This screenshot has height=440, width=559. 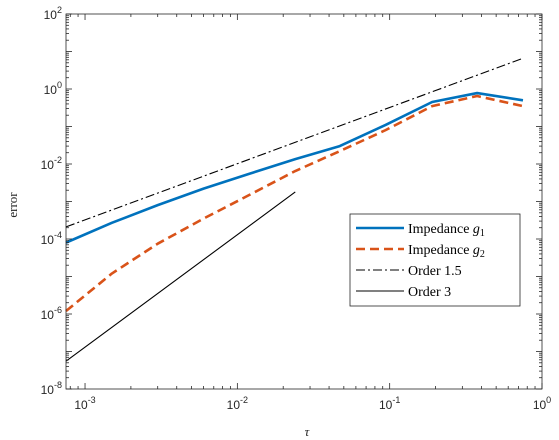 I want to click on y-tick-label: 10⁻⁸, so click(x=51, y=388).